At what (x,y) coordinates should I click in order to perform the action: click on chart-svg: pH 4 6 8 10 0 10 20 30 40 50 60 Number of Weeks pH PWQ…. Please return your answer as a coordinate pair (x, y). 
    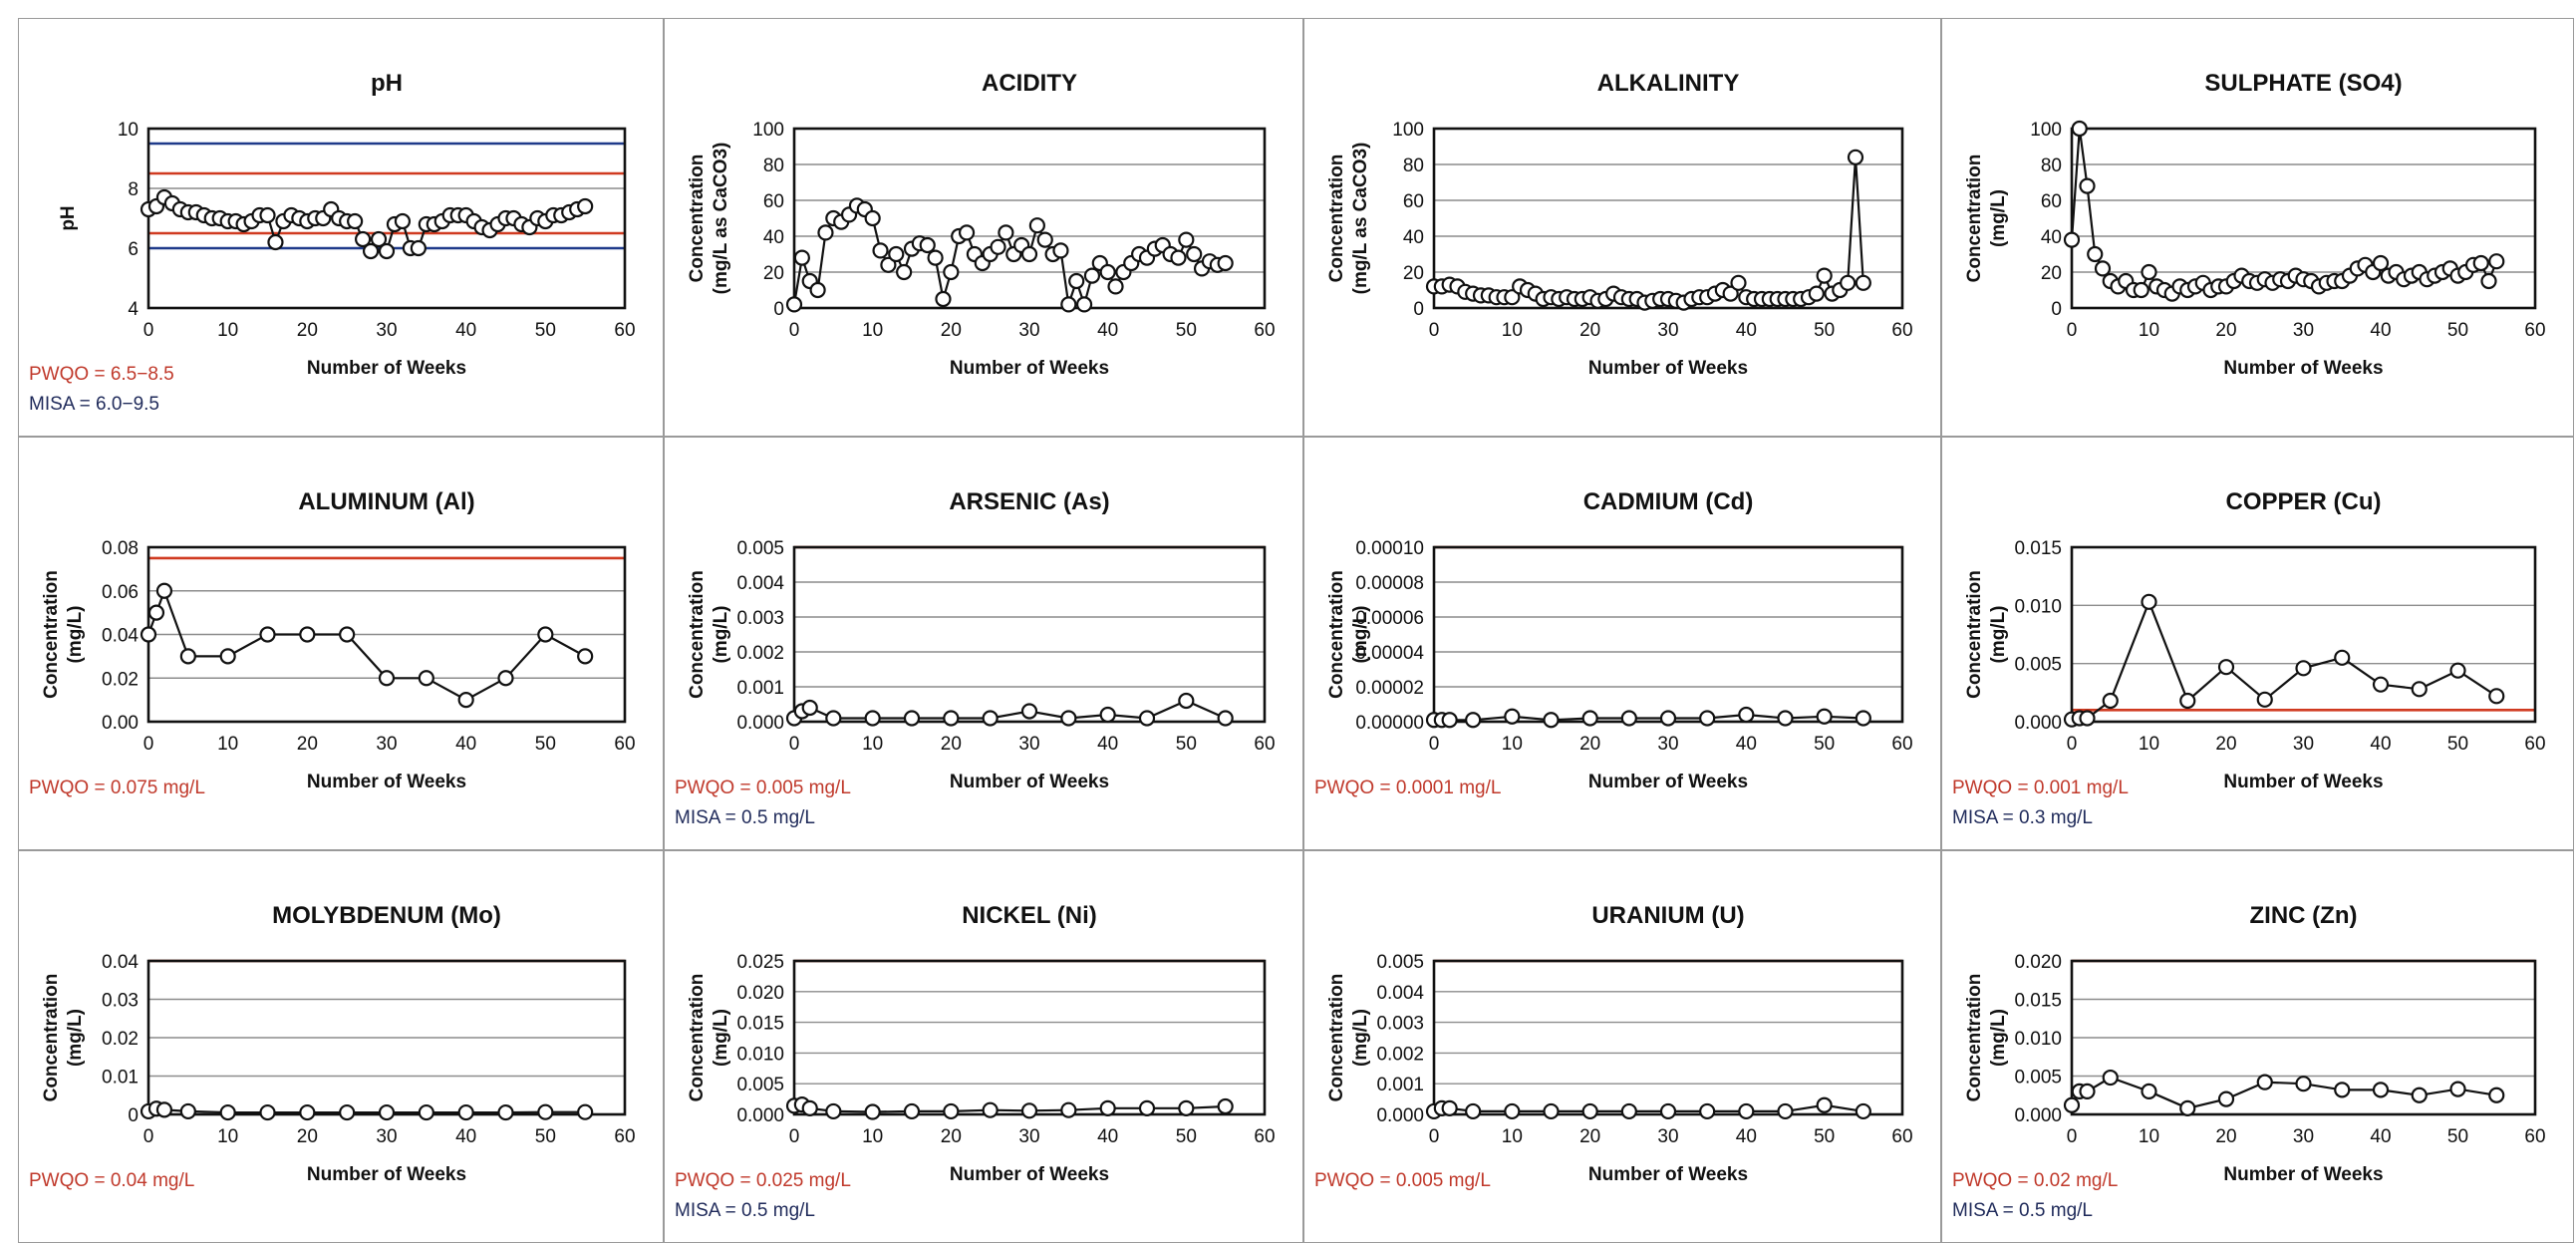
    Looking at the image, I should click on (332, 242).